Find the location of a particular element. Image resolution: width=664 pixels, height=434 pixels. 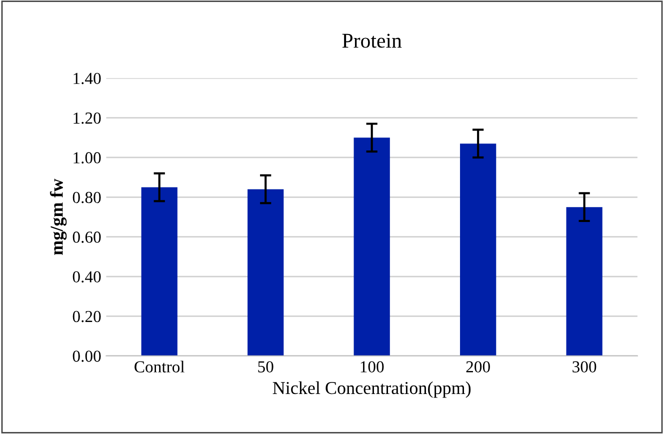

y-tick-label: 0.20 is located at coordinates (86, 316).